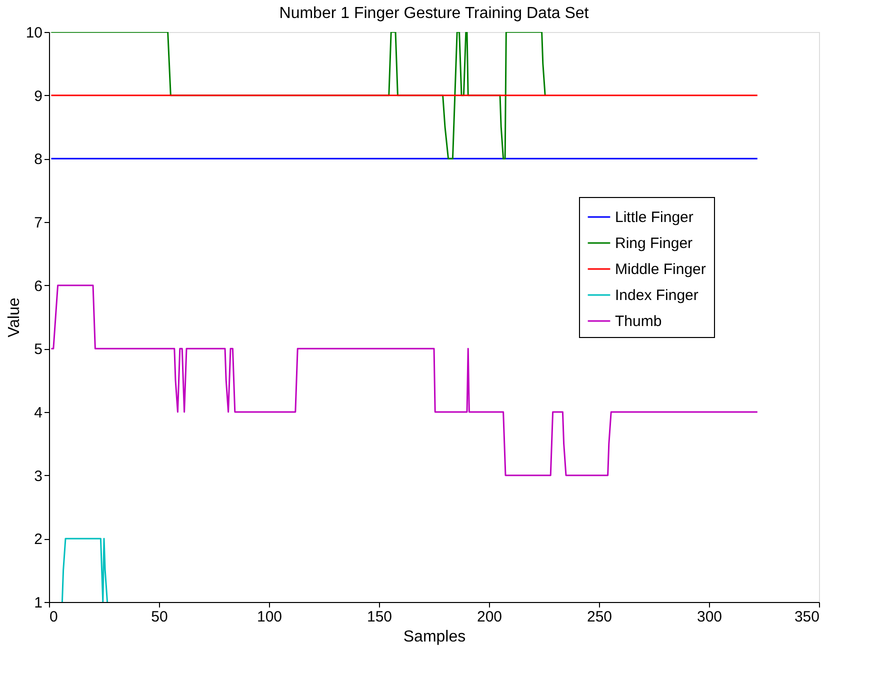 The width and height of the screenshot is (880, 681). What do you see at coordinates (807, 617) in the screenshot?
I see `x-tick-label: 350` at bounding box center [807, 617].